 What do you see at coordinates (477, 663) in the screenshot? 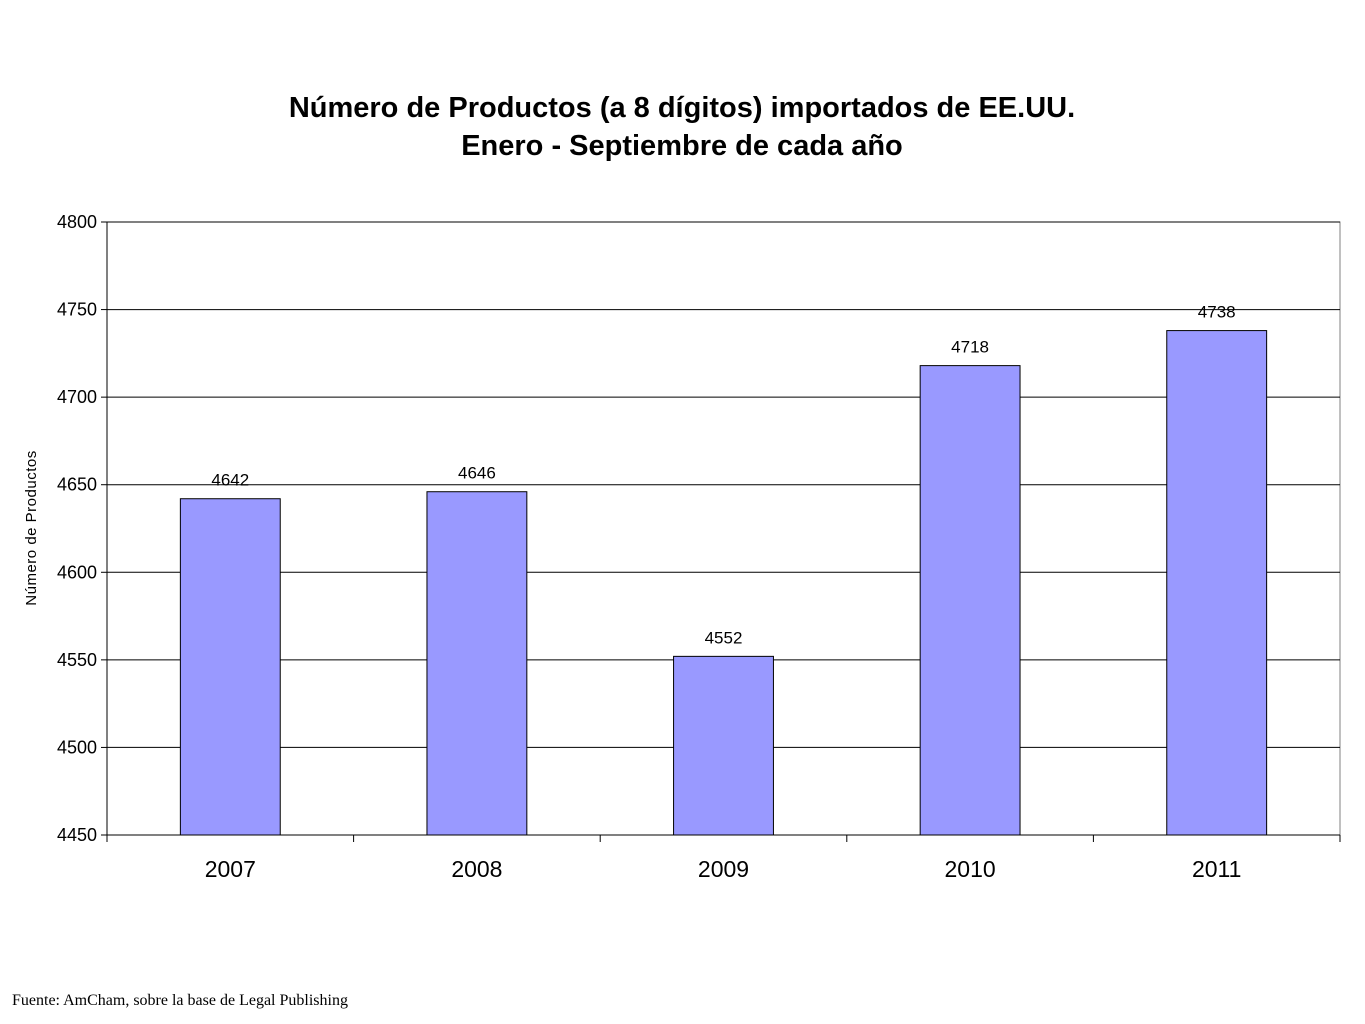
I see `bar-2008` at bounding box center [477, 663].